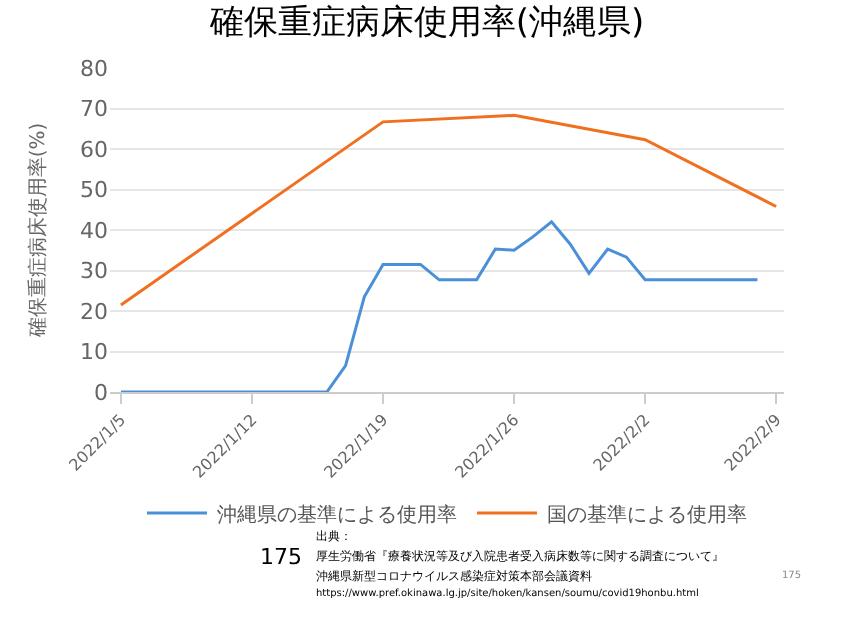 Image resolution: width=854 pixels, height=640 pixels. I want to click on y-tick-label: 80, so click(94, 68).